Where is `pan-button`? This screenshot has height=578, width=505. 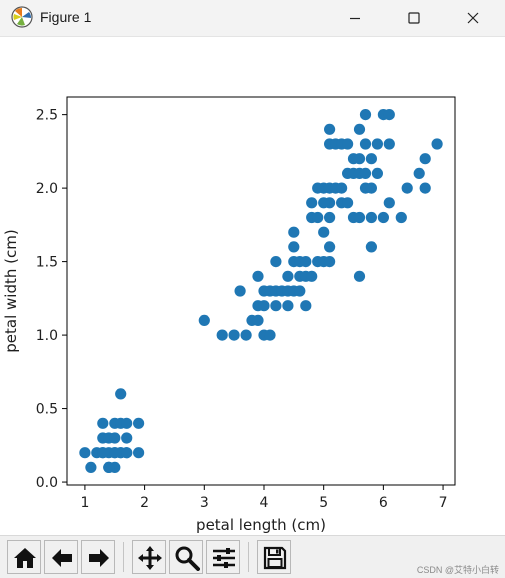
pan-button is located at coordinates (149, 557).